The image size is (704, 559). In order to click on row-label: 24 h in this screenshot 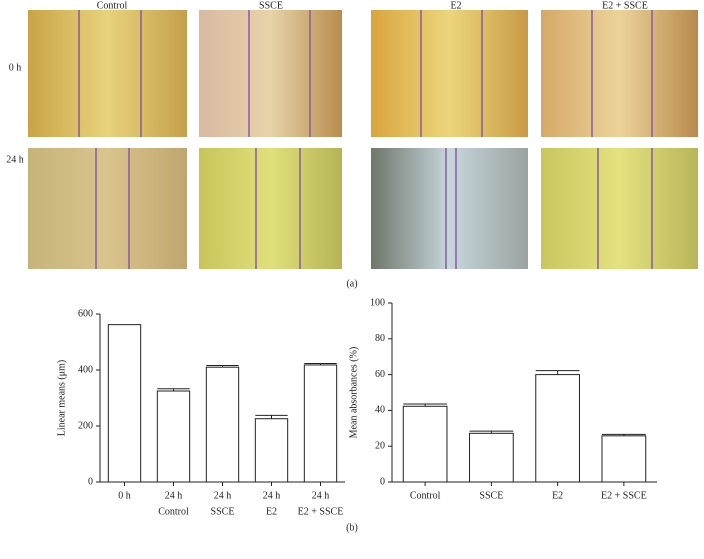, I will do `click(15, 159)`.